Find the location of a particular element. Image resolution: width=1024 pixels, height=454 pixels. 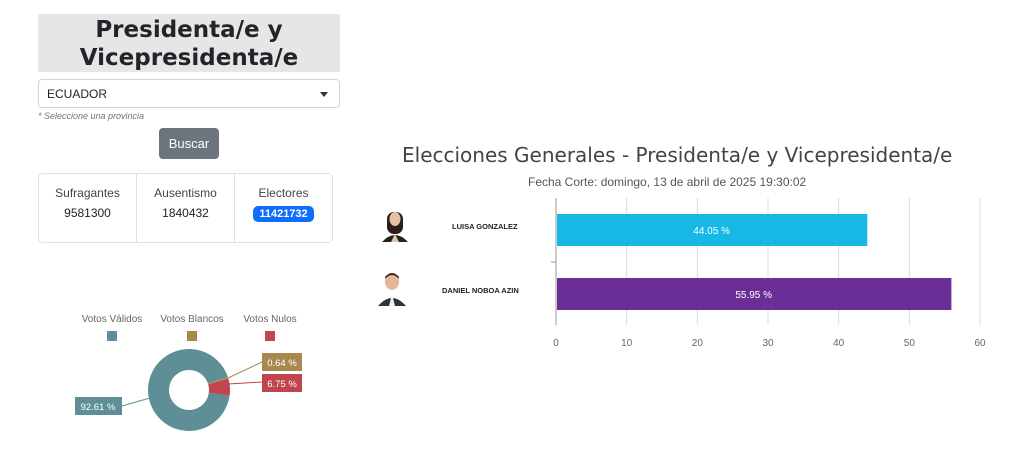

donut-label-blancos: 0.64 % is located at coordinates (282, 363).